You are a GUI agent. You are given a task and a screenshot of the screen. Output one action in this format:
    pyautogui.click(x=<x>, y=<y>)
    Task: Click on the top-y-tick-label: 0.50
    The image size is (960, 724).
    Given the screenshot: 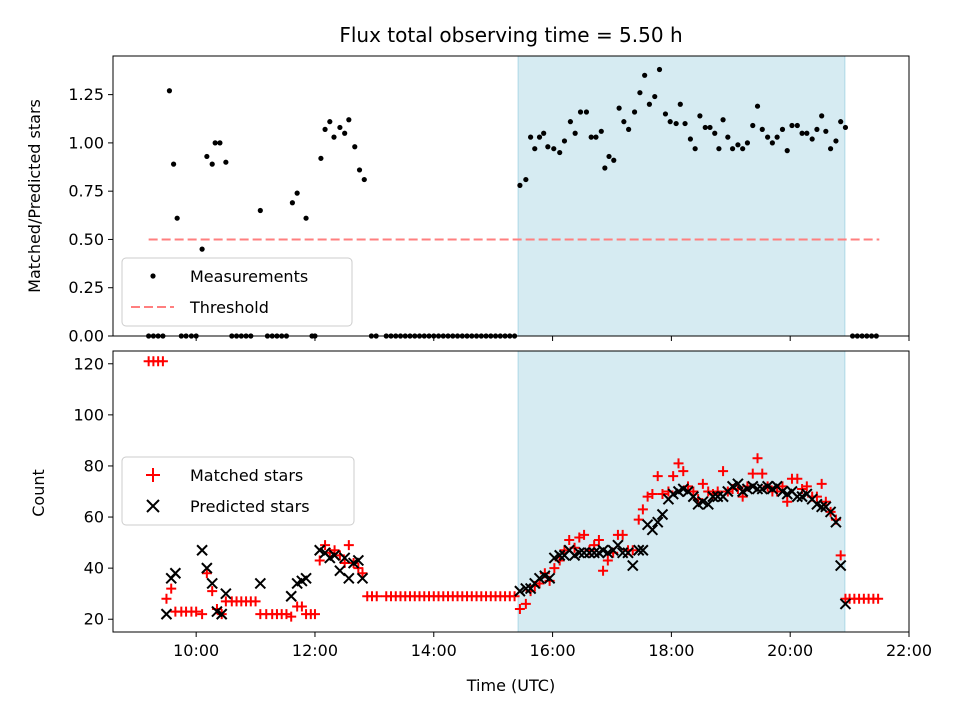 What is the action you would take?
    pyautogui.click(x=86, y=239)
    